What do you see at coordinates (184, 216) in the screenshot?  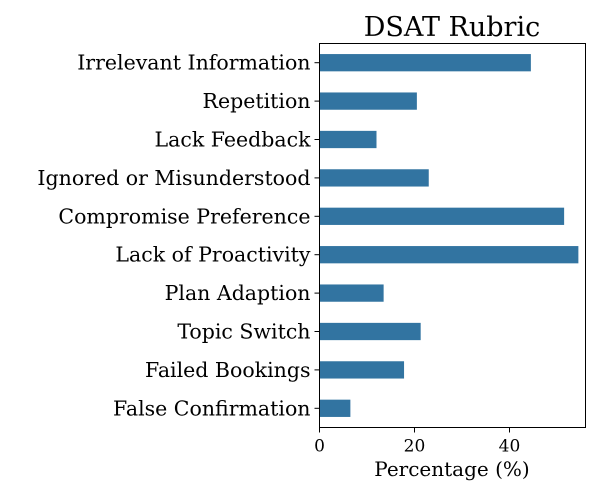 I see `category-label-compromise-preference: Compromise Preference` at bounding box center [184, 216].